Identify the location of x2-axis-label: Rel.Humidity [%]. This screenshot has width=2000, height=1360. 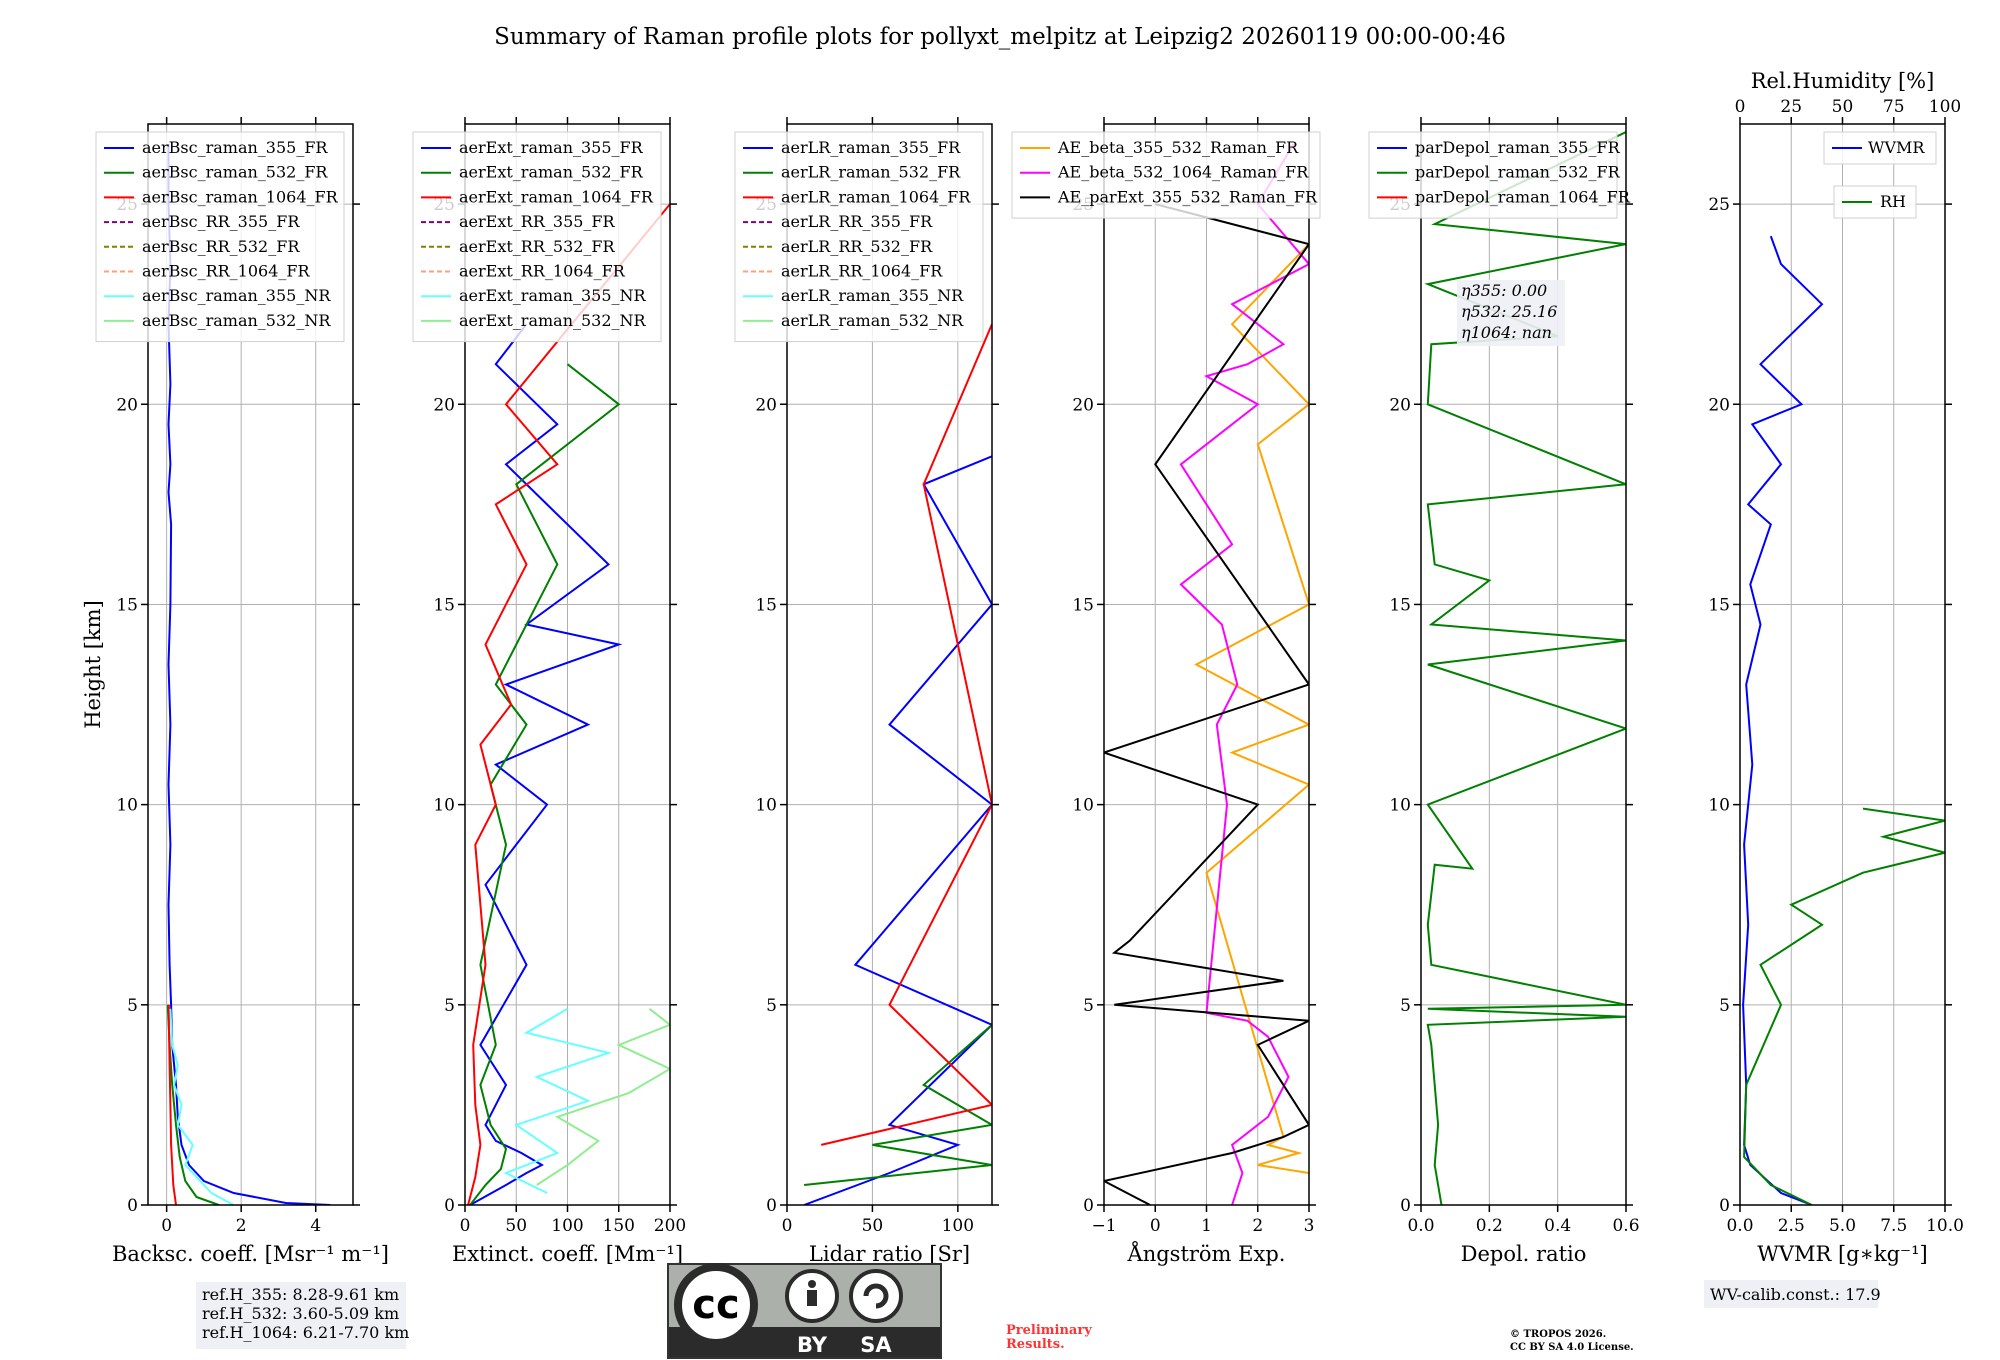
(1843, 81).